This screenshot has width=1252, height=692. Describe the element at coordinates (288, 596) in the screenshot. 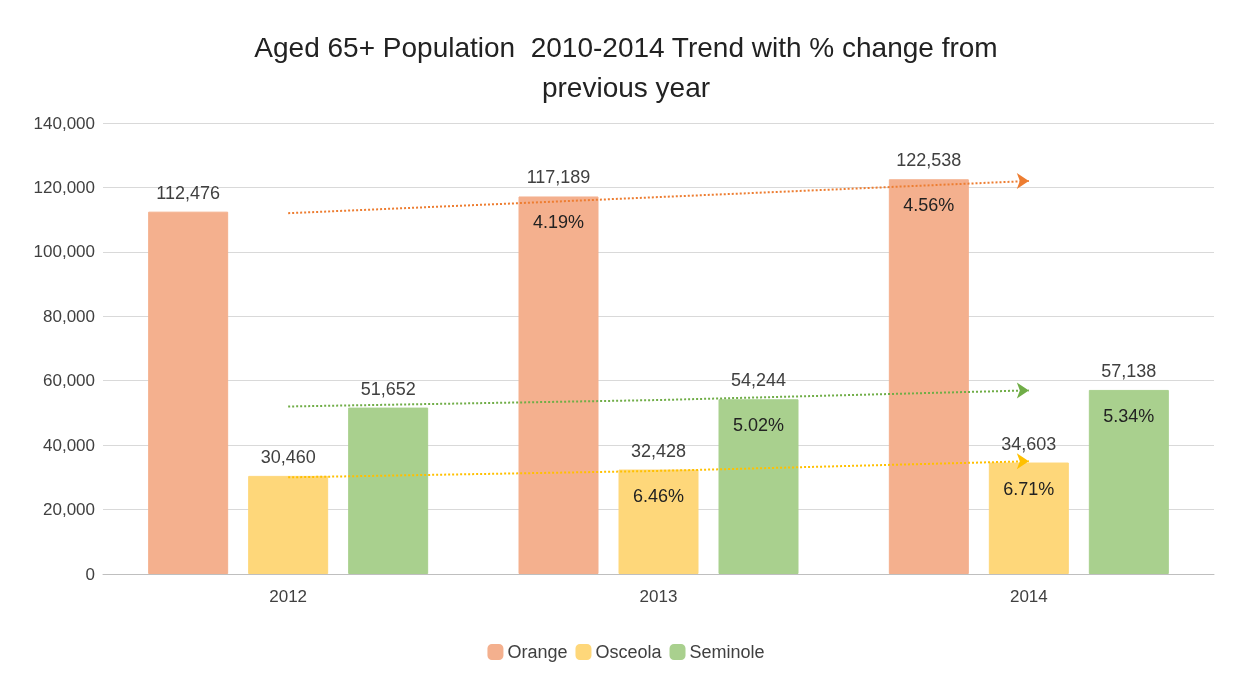

I see `x-tick-label: 2012` at that location.